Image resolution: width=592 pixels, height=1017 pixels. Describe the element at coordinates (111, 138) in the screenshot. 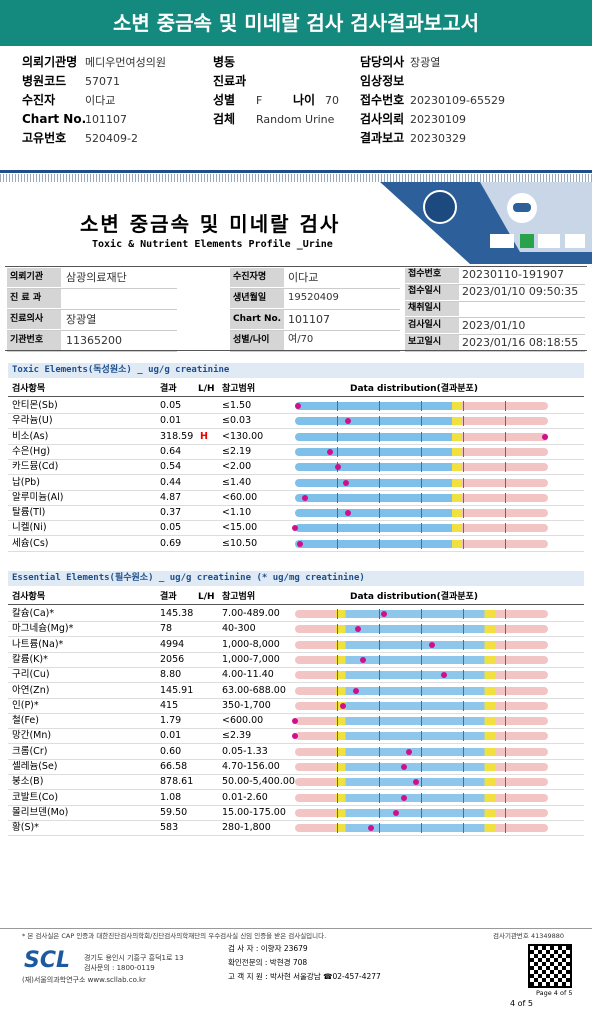

I see `info-value: 520409-2` at that location.